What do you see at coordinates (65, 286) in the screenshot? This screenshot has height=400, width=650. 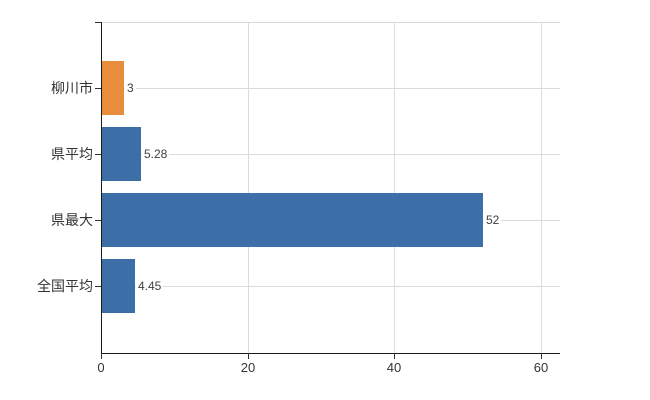 I see `category-label: 全国平均` at bounding box center [65, 286].